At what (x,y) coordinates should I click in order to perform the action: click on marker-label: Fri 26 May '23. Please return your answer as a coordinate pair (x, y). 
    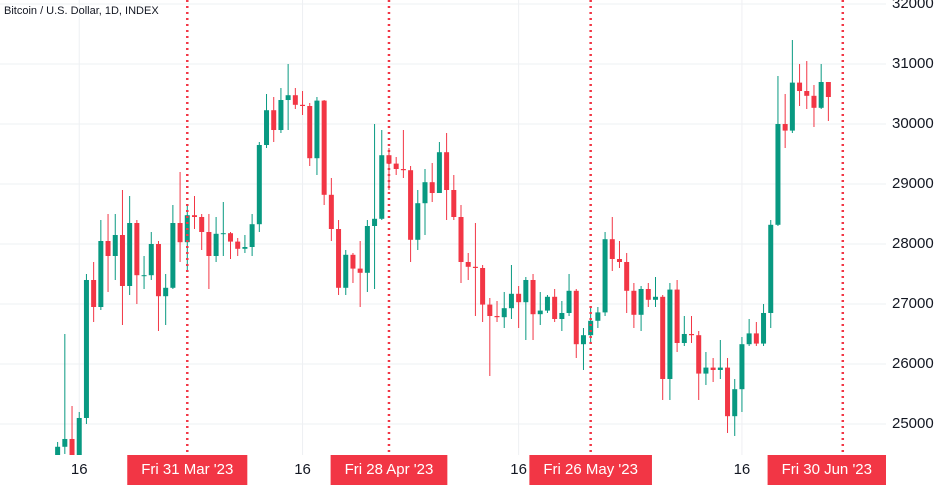
    Looking at the image, I should click on (590, 469).